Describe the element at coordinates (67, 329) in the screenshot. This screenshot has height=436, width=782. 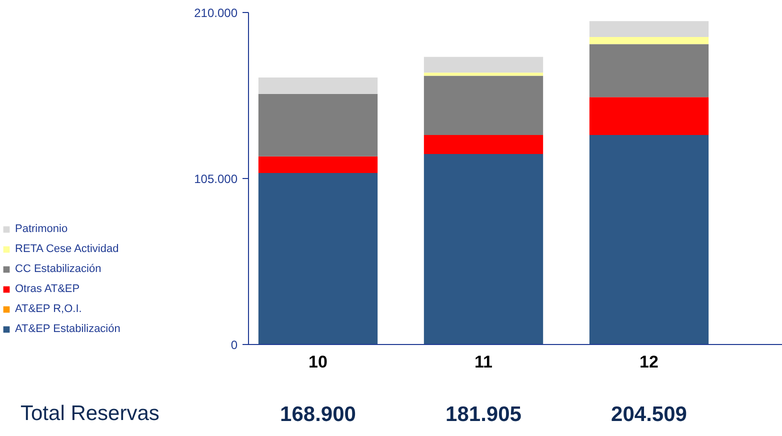
I see `legend-label: AT&EP Estabilización` at that location.